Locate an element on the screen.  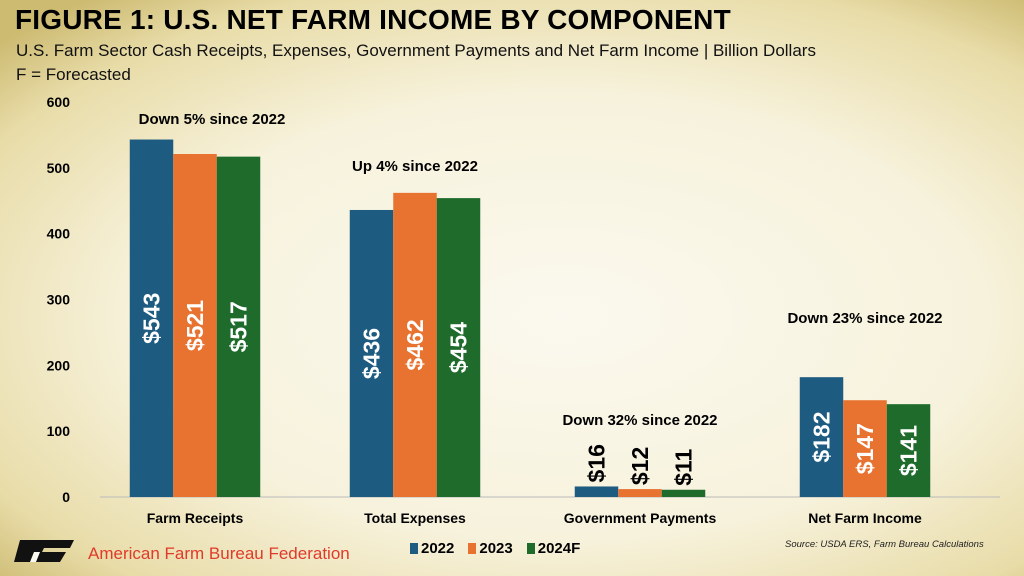
legend-label: 2024F is located at coordinates (559, 548).